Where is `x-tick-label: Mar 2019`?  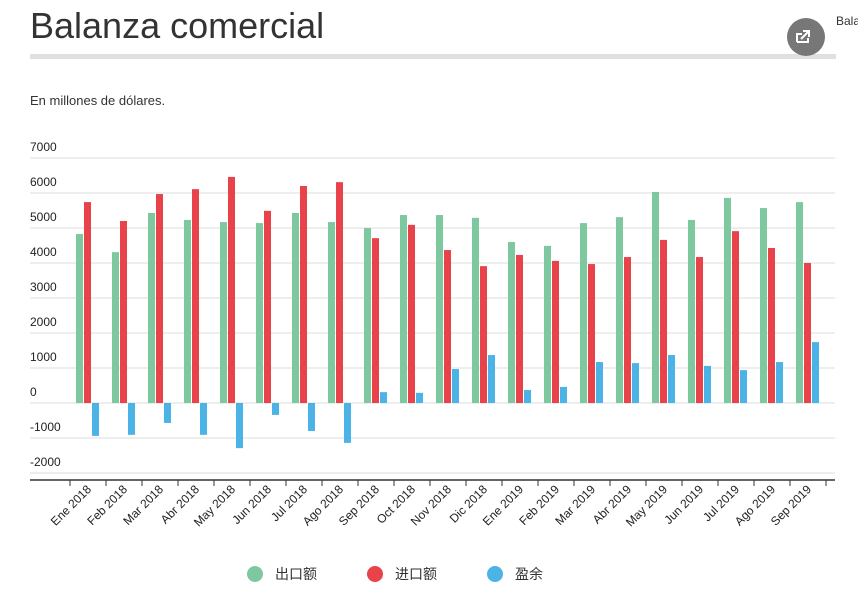
x-tick-label: Mar 2019 is located at coordinates (575, 505).